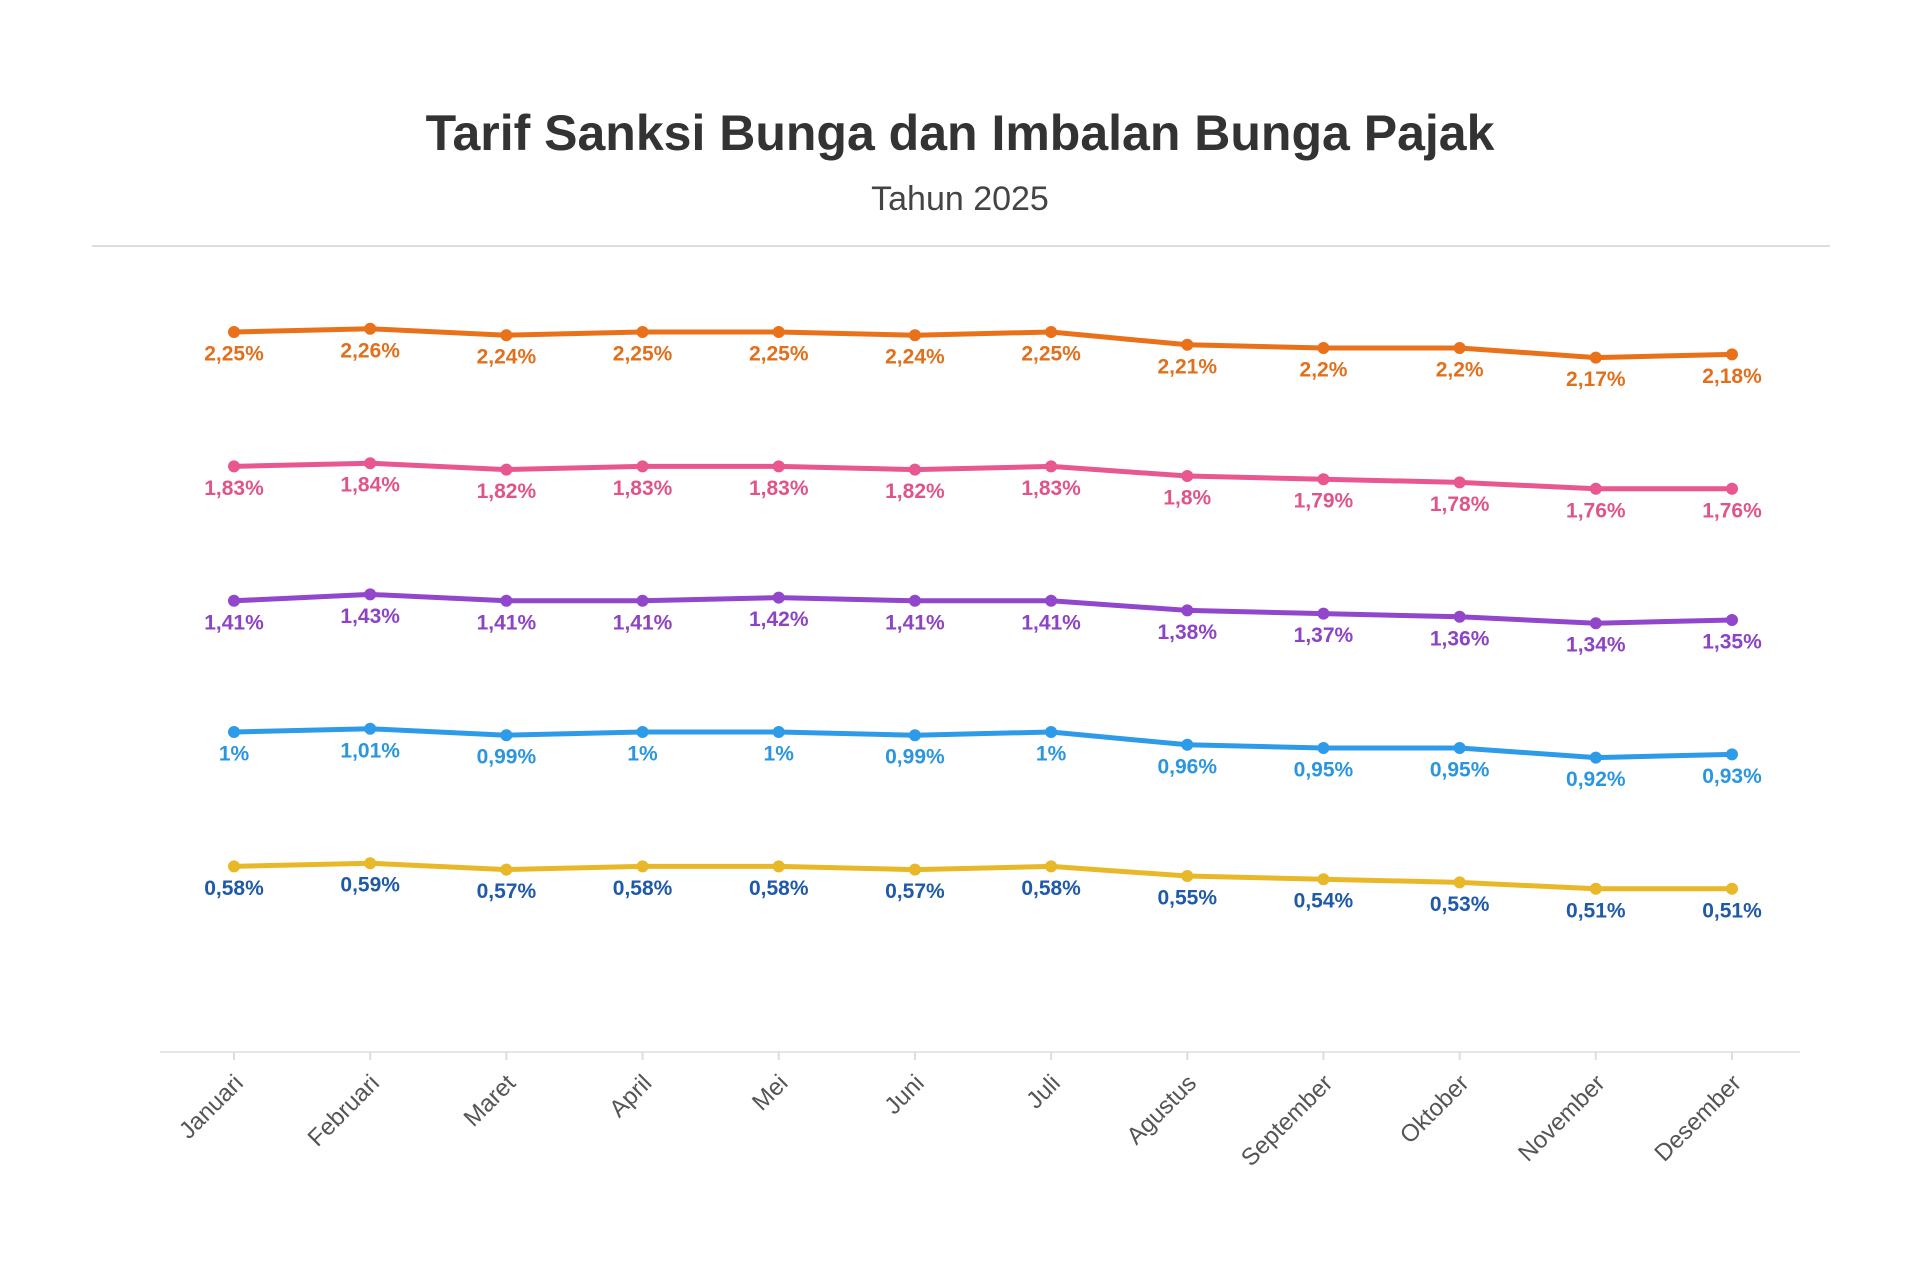  I want to click on data-label: 0,99%, so click(915, 757).